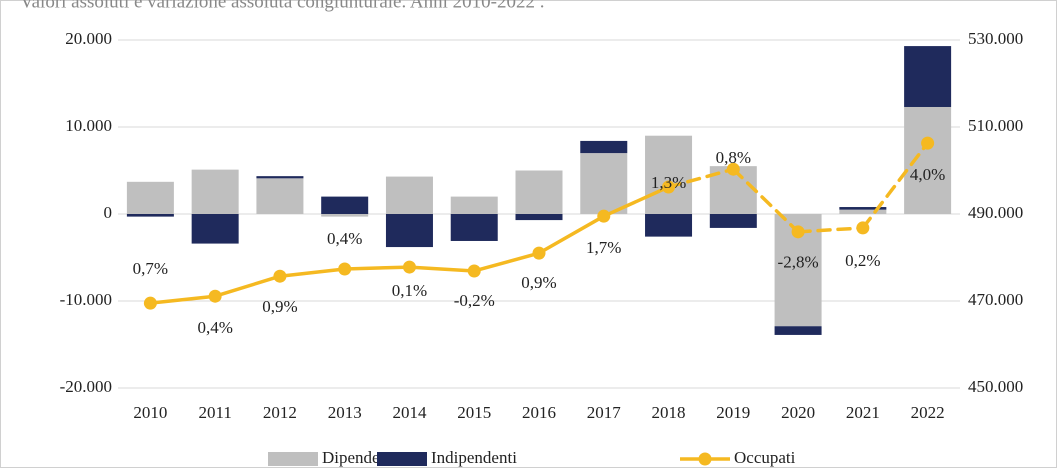 This screenshot has height=468, width=1057. I want to click on x-tick-label: 2022, so click(928, 412).